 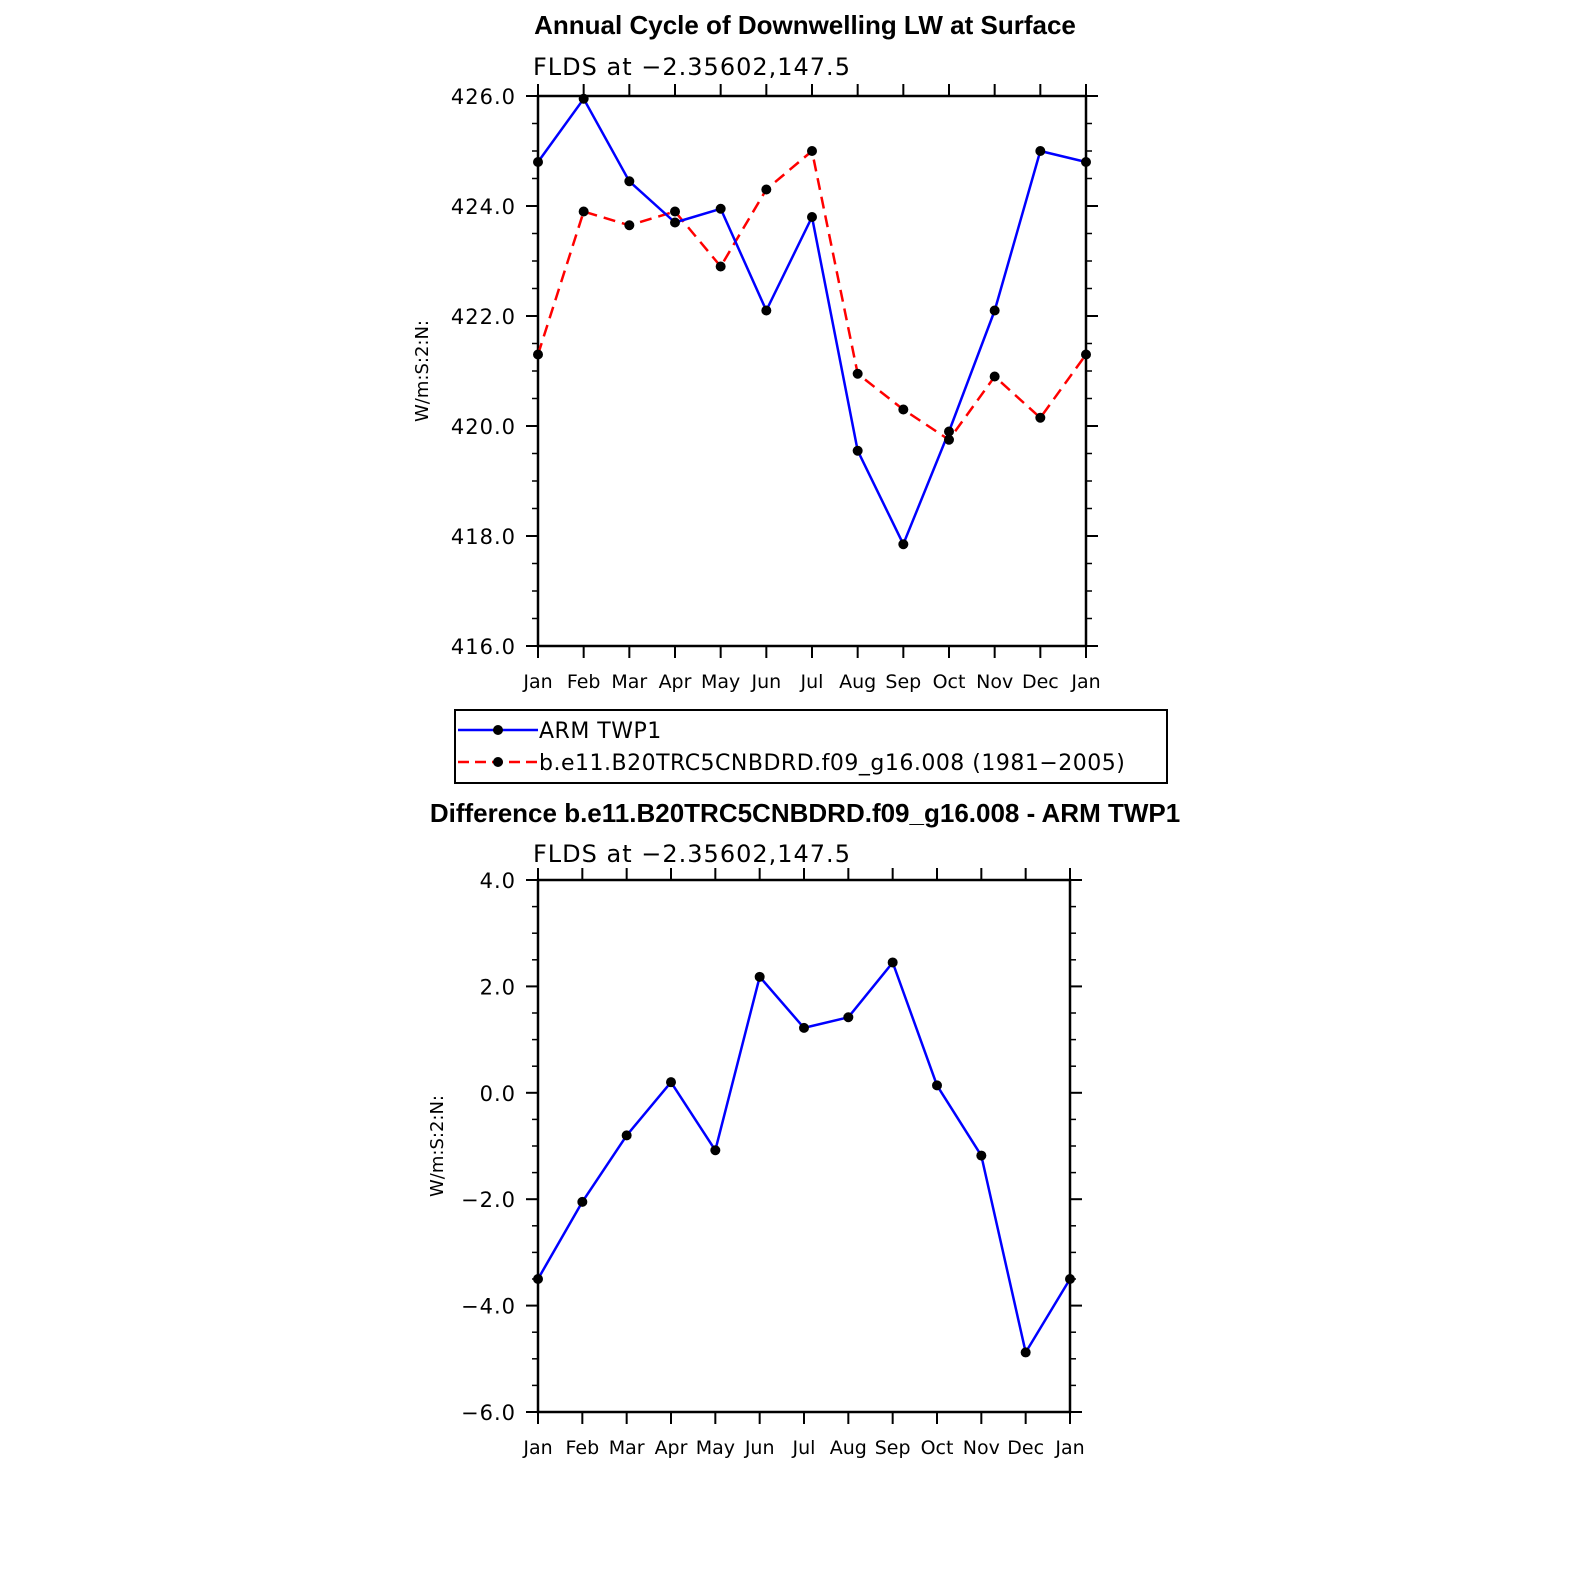 What do you see at coordinates (488, 1413) in the screenshot?
I see `chart2-ytick-label: −6.0` at bounding box center [488, 1413].